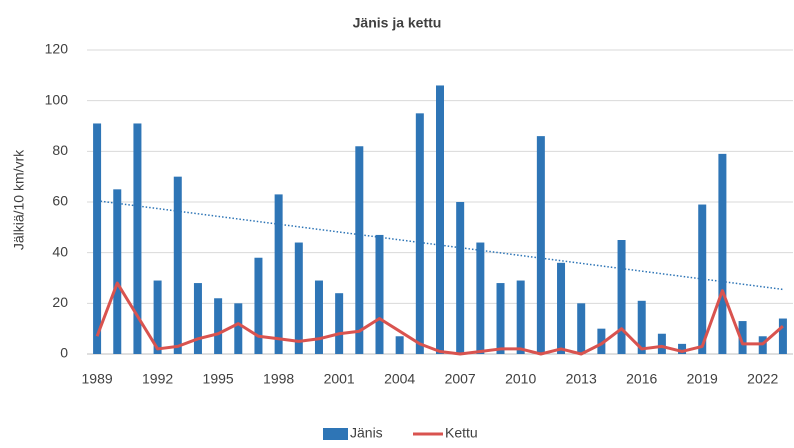 This screenshot has width=794, height=448. I want to click on y-tick-label: 60, so click(60, 201).